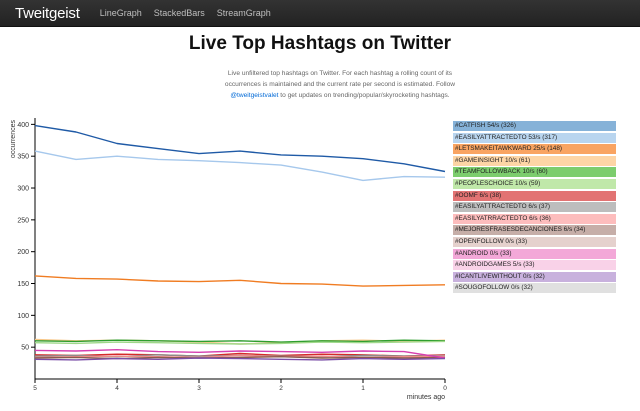  Describe the element at coordinates (534, 183) in the screenshot. I see `legend-item: #PEOPLESCHOICE 10/s (59)` at that location.